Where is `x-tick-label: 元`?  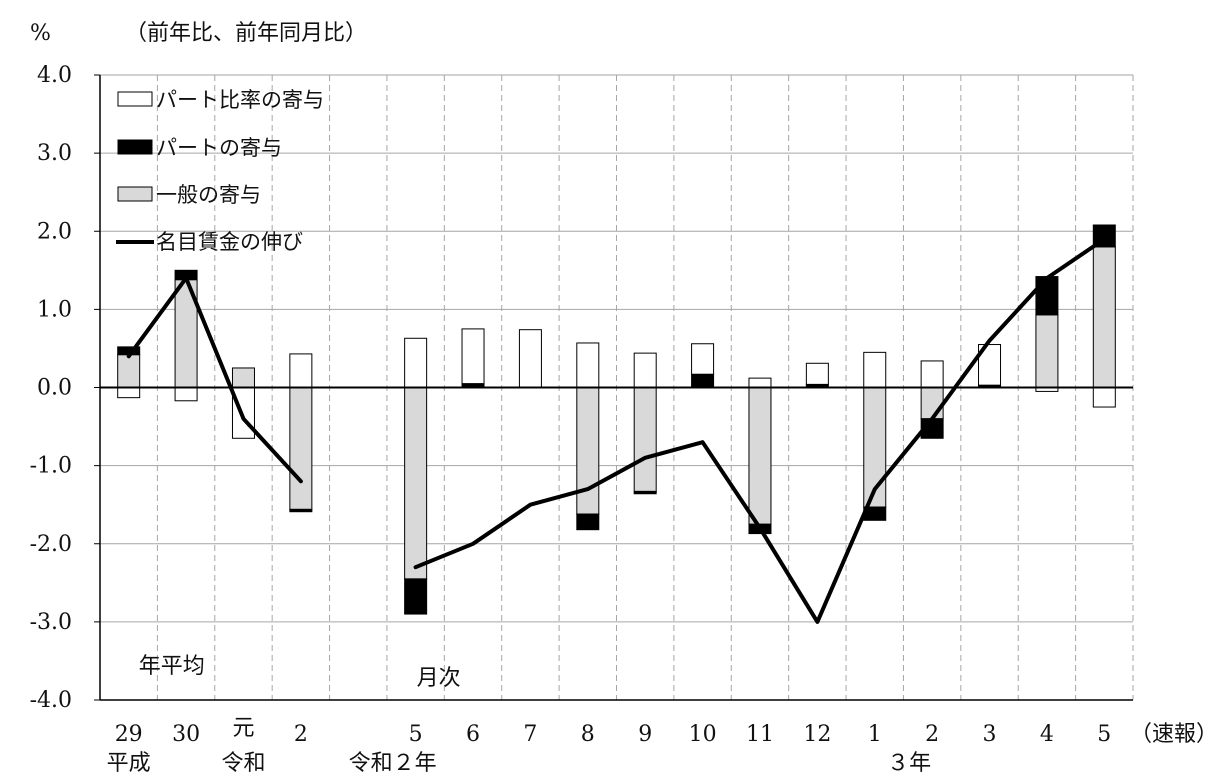 x-tick-label: 元 is located at coordinates (243, 728).